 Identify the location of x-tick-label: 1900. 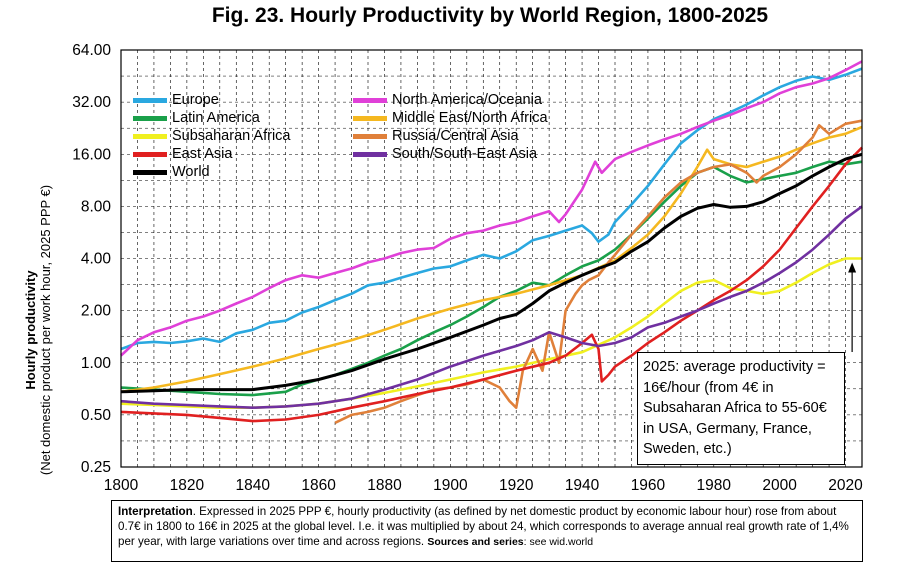
(450, 485).